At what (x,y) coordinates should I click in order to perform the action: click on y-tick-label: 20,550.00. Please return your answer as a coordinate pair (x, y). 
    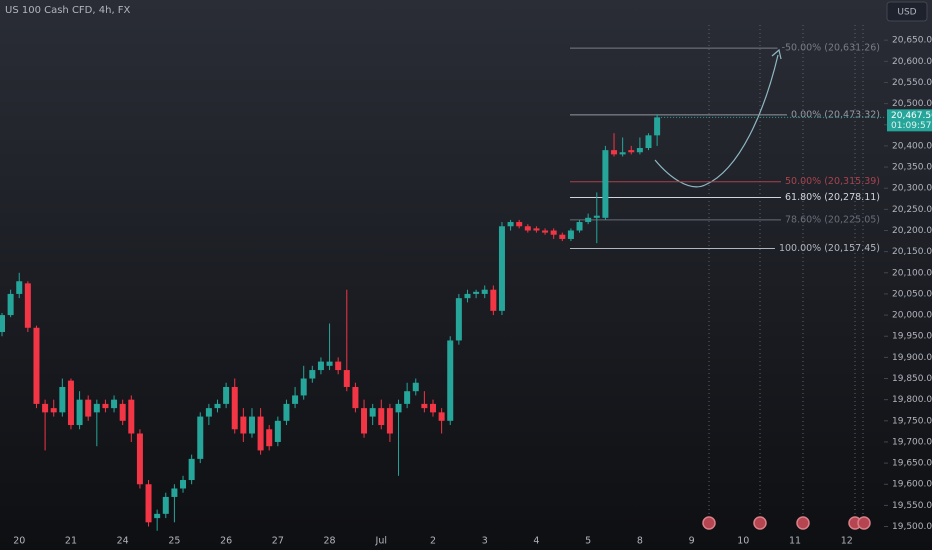
    Looking at the image, I should click on (912, 83).